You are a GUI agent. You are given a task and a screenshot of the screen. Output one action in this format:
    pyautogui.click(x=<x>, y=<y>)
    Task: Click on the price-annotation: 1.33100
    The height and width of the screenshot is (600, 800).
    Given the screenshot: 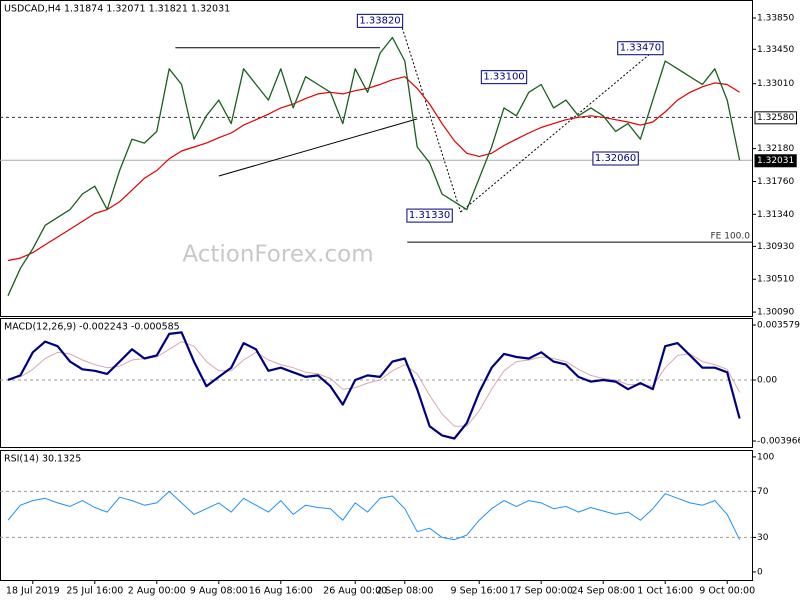 What is the action you would take?
    pyautogui.click(x=503, y=77)
    